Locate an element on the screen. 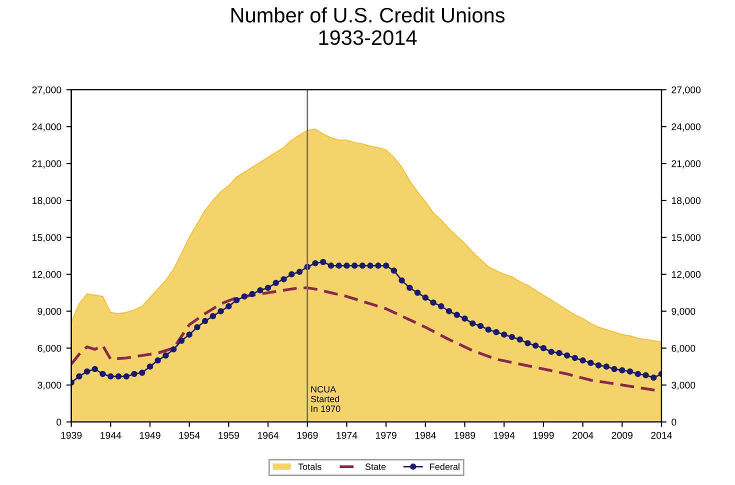 This screenshot has height=485, width=735. y-tick-label: 12,000 is located at coordinates (47, 275).